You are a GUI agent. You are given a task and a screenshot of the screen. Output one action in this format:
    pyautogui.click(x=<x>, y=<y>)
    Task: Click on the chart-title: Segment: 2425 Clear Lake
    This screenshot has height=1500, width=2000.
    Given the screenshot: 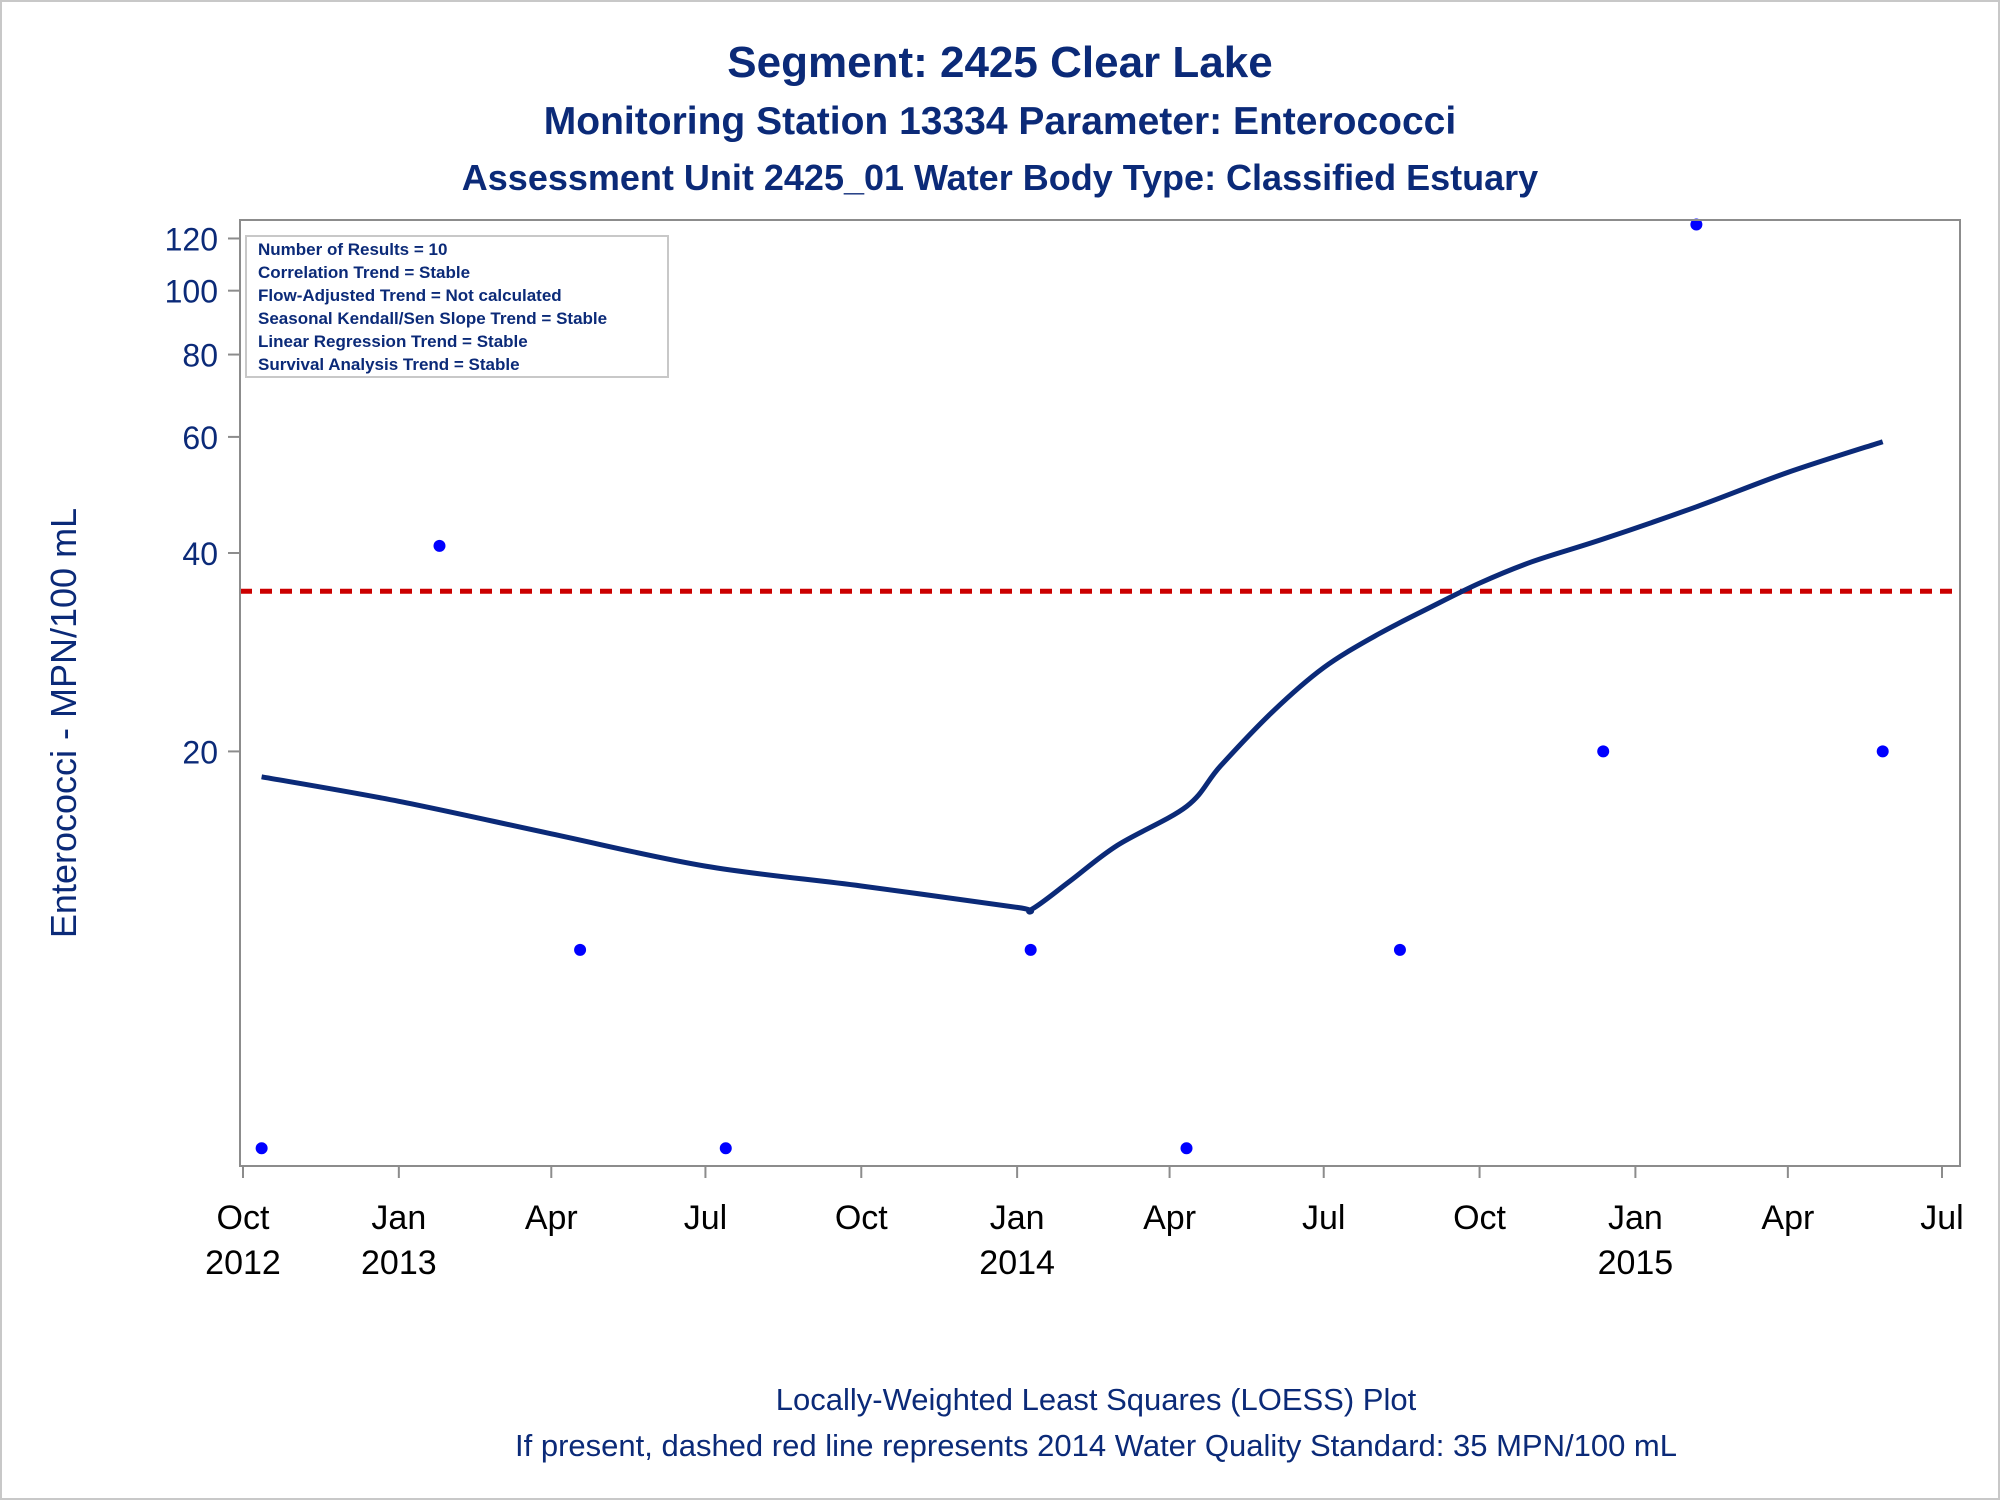 What is the action you would take?
    pyautogui.click(x=1000, y=62)
    